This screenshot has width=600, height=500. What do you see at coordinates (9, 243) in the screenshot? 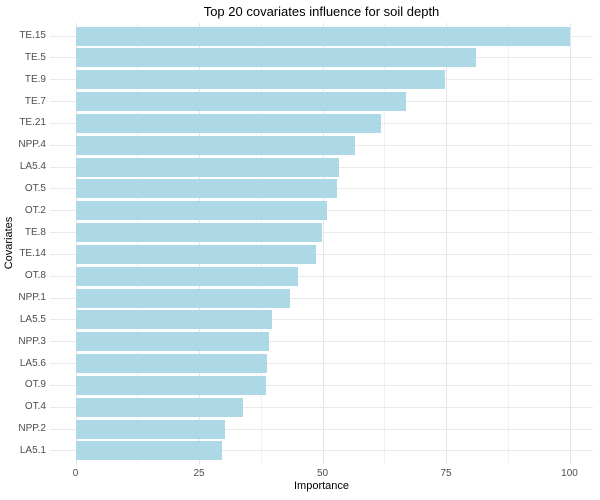
I see `y-axis-title: Covariates` at bounding box center [9, 243].